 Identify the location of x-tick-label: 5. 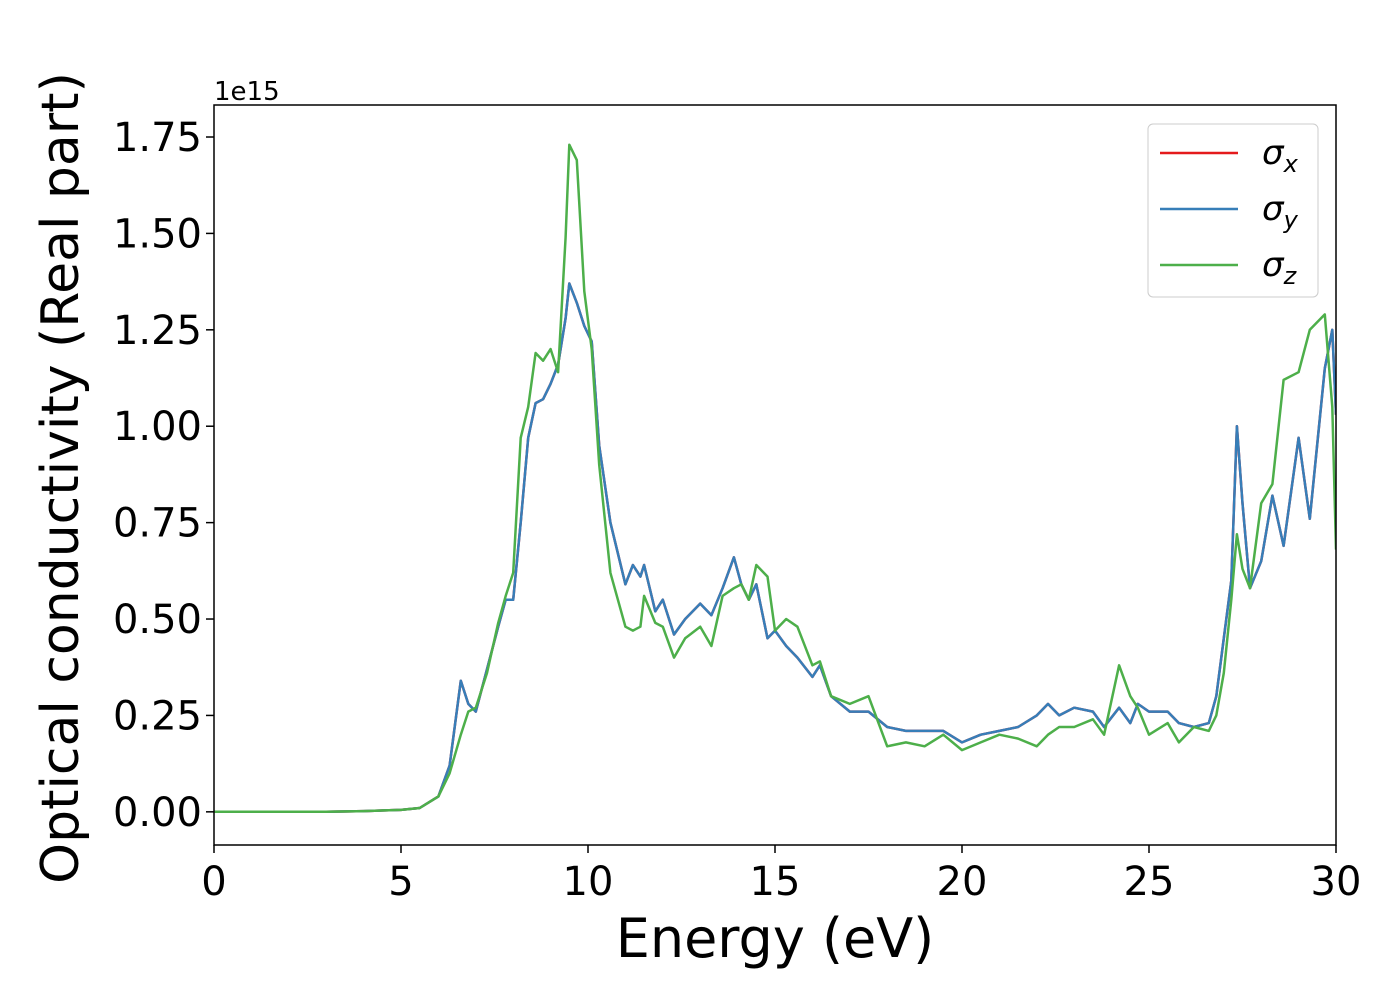
(400, 882).